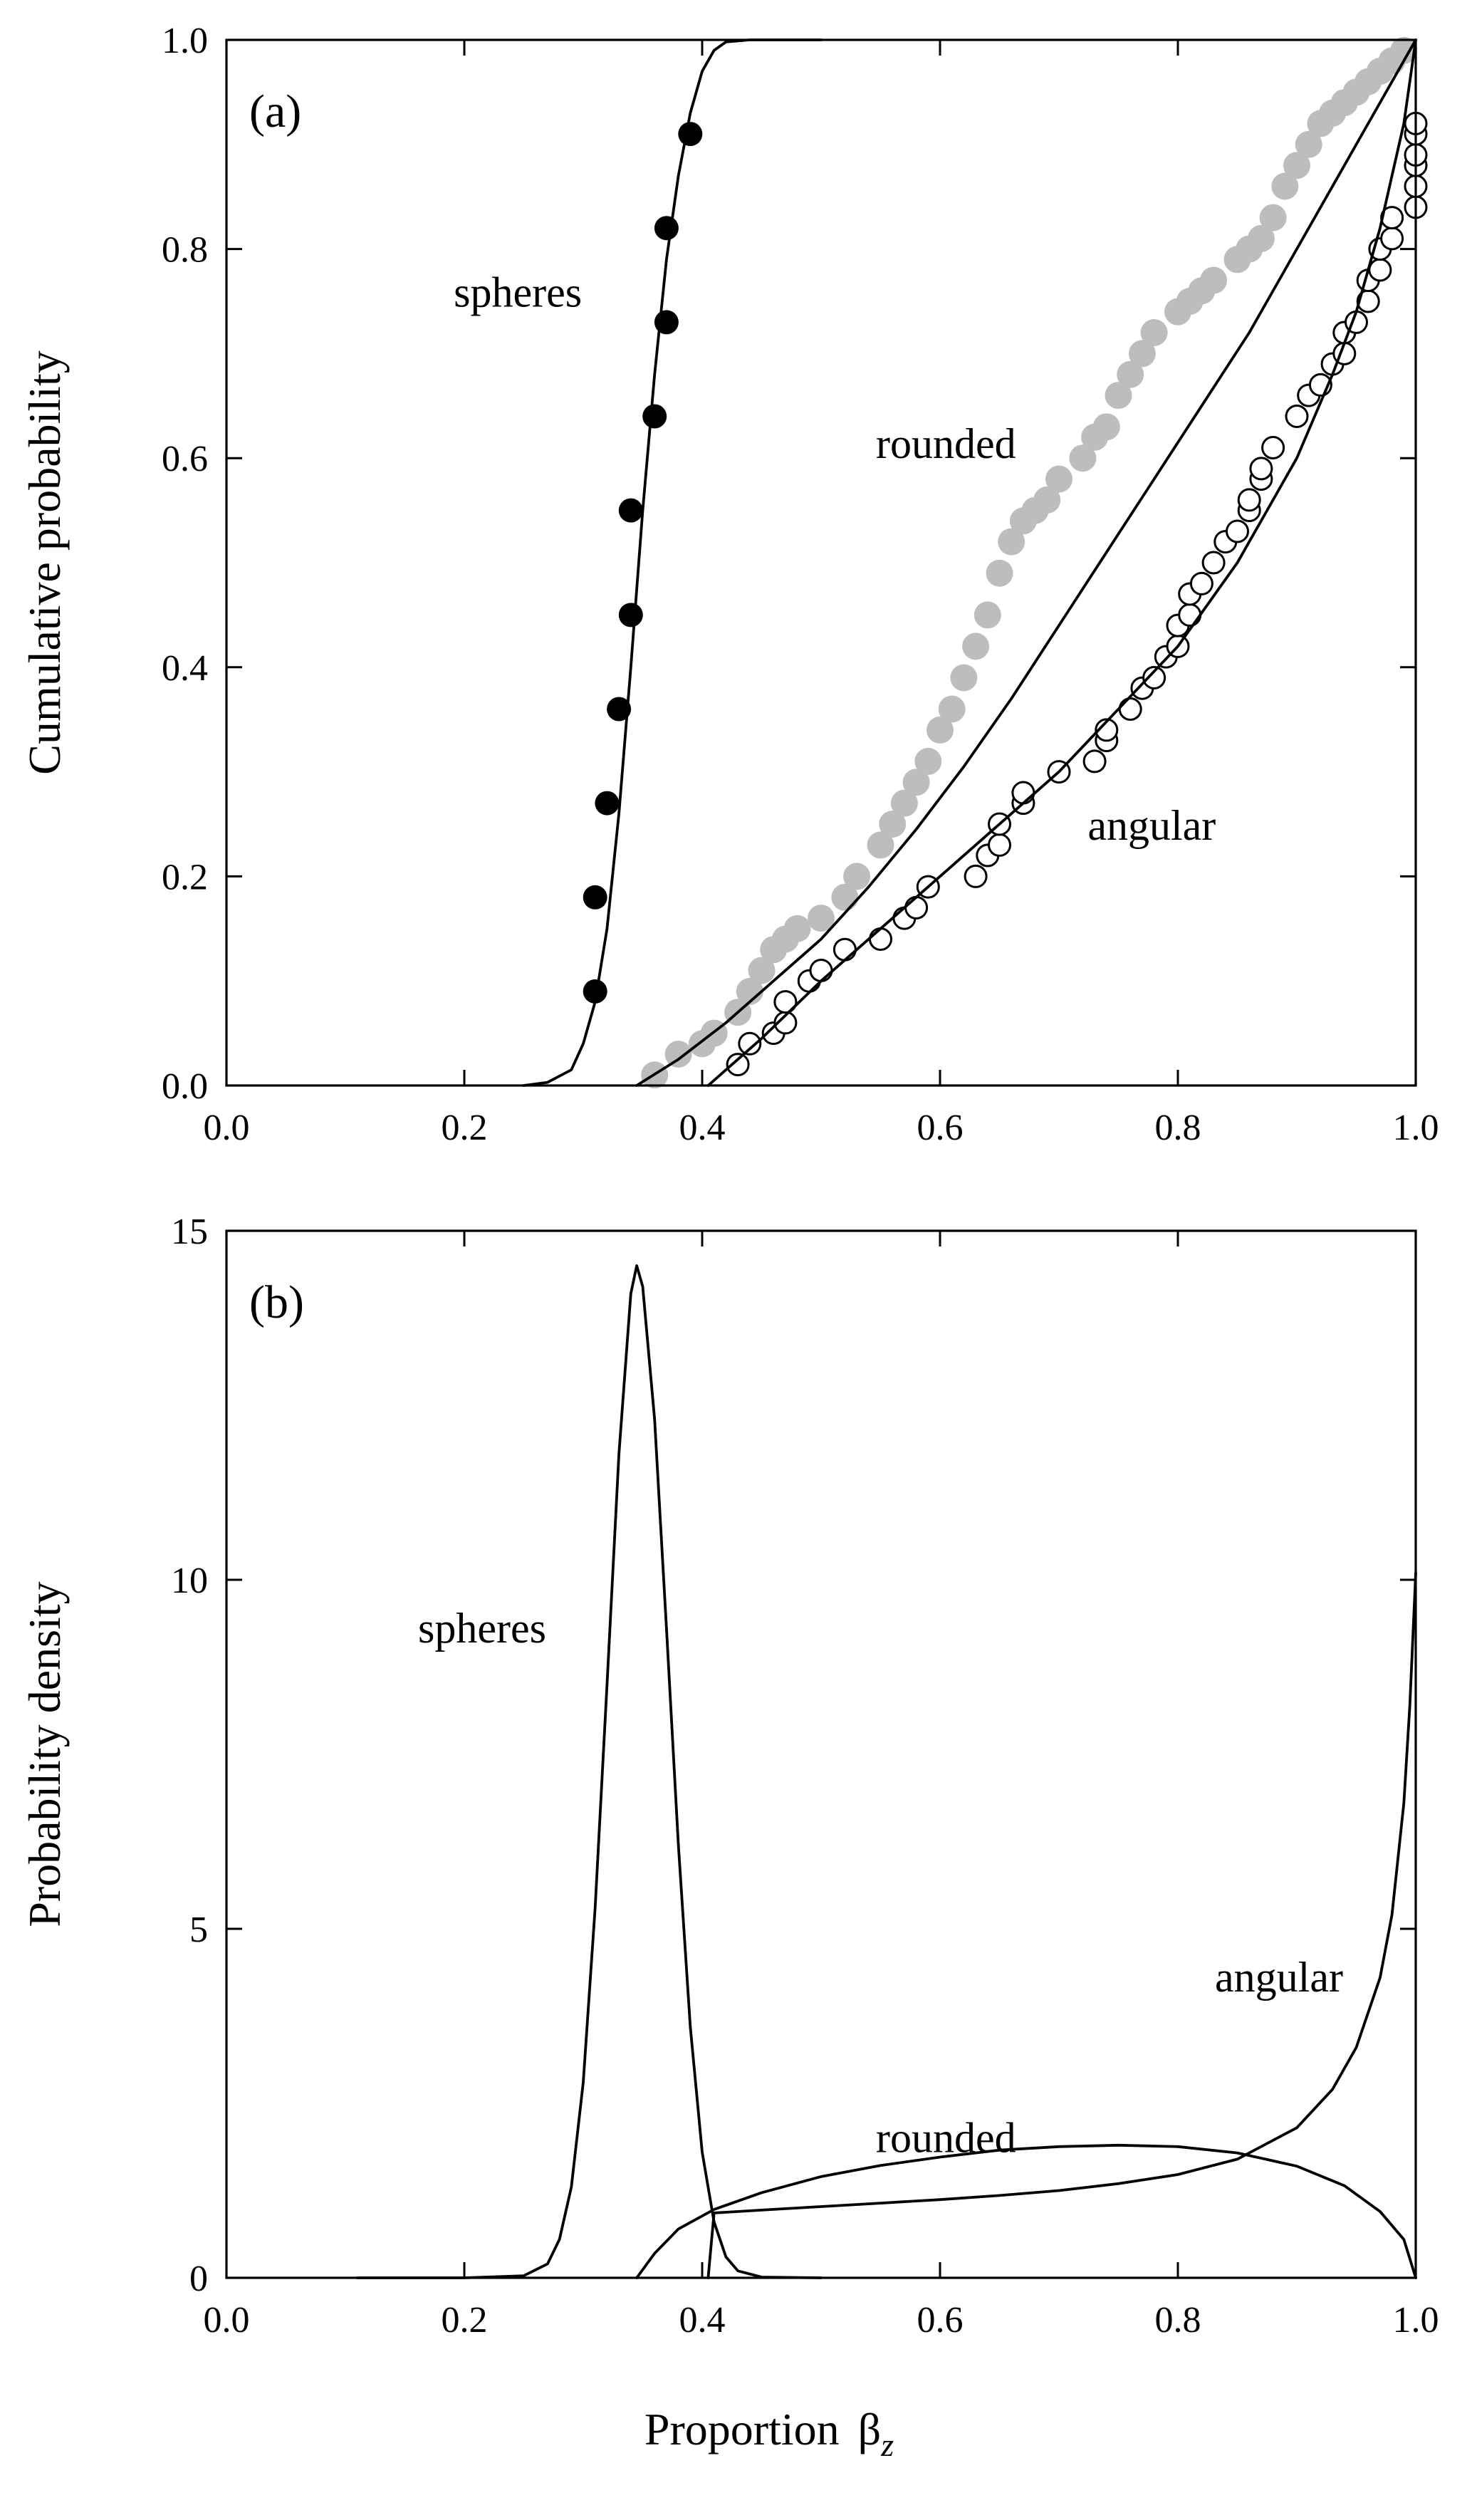 The width and height of the screenshot is (1472, 2520). What do you see at coordinates (275, 111) in the screenshot?
I see `panel-a-label: (a)` at bounding box center [275, 111].